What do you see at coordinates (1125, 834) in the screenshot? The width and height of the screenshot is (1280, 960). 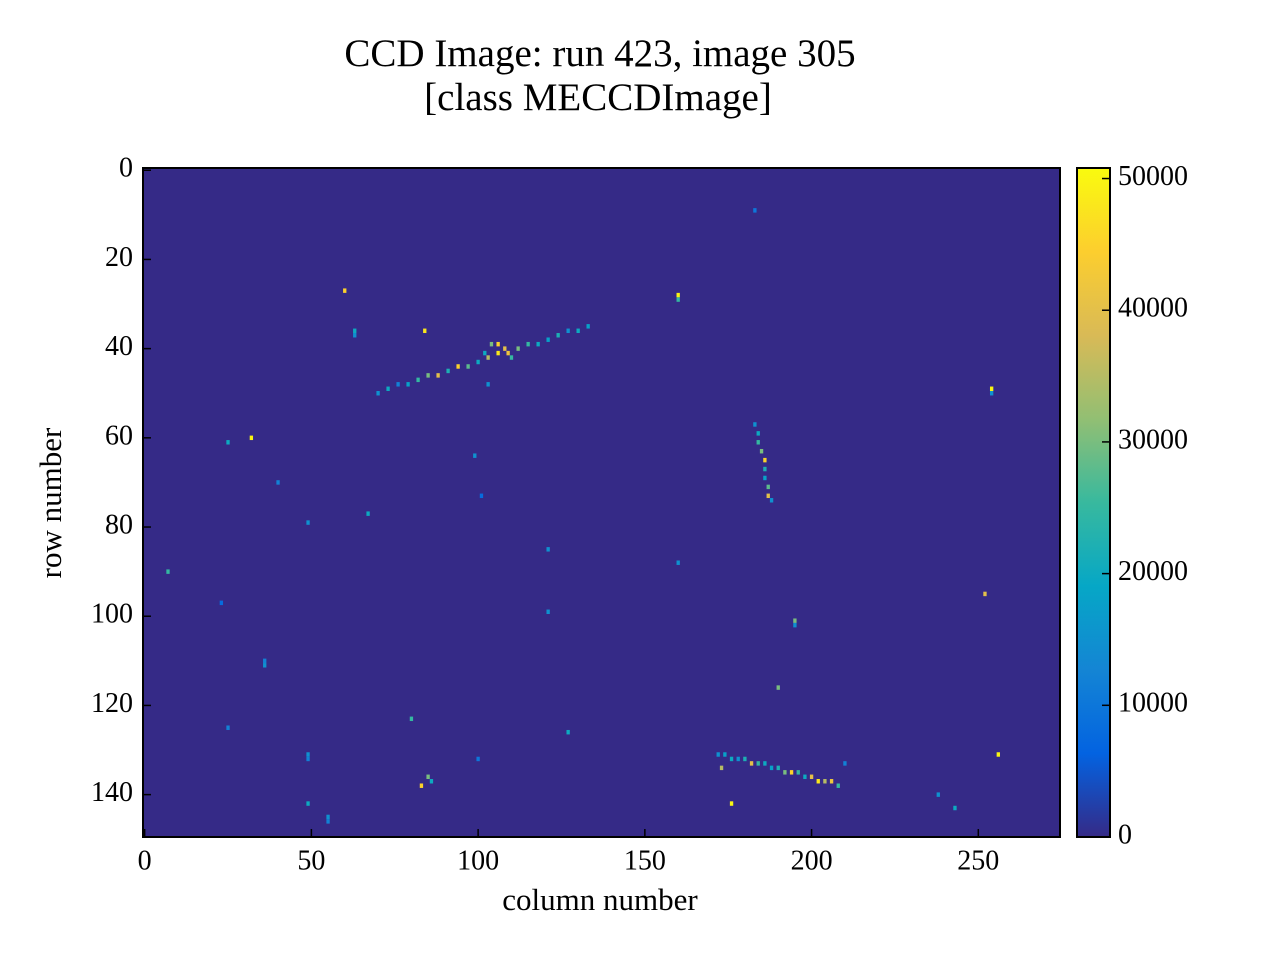 I see `colorbar-tick-label: 0` at bounding box center [1125, 834].